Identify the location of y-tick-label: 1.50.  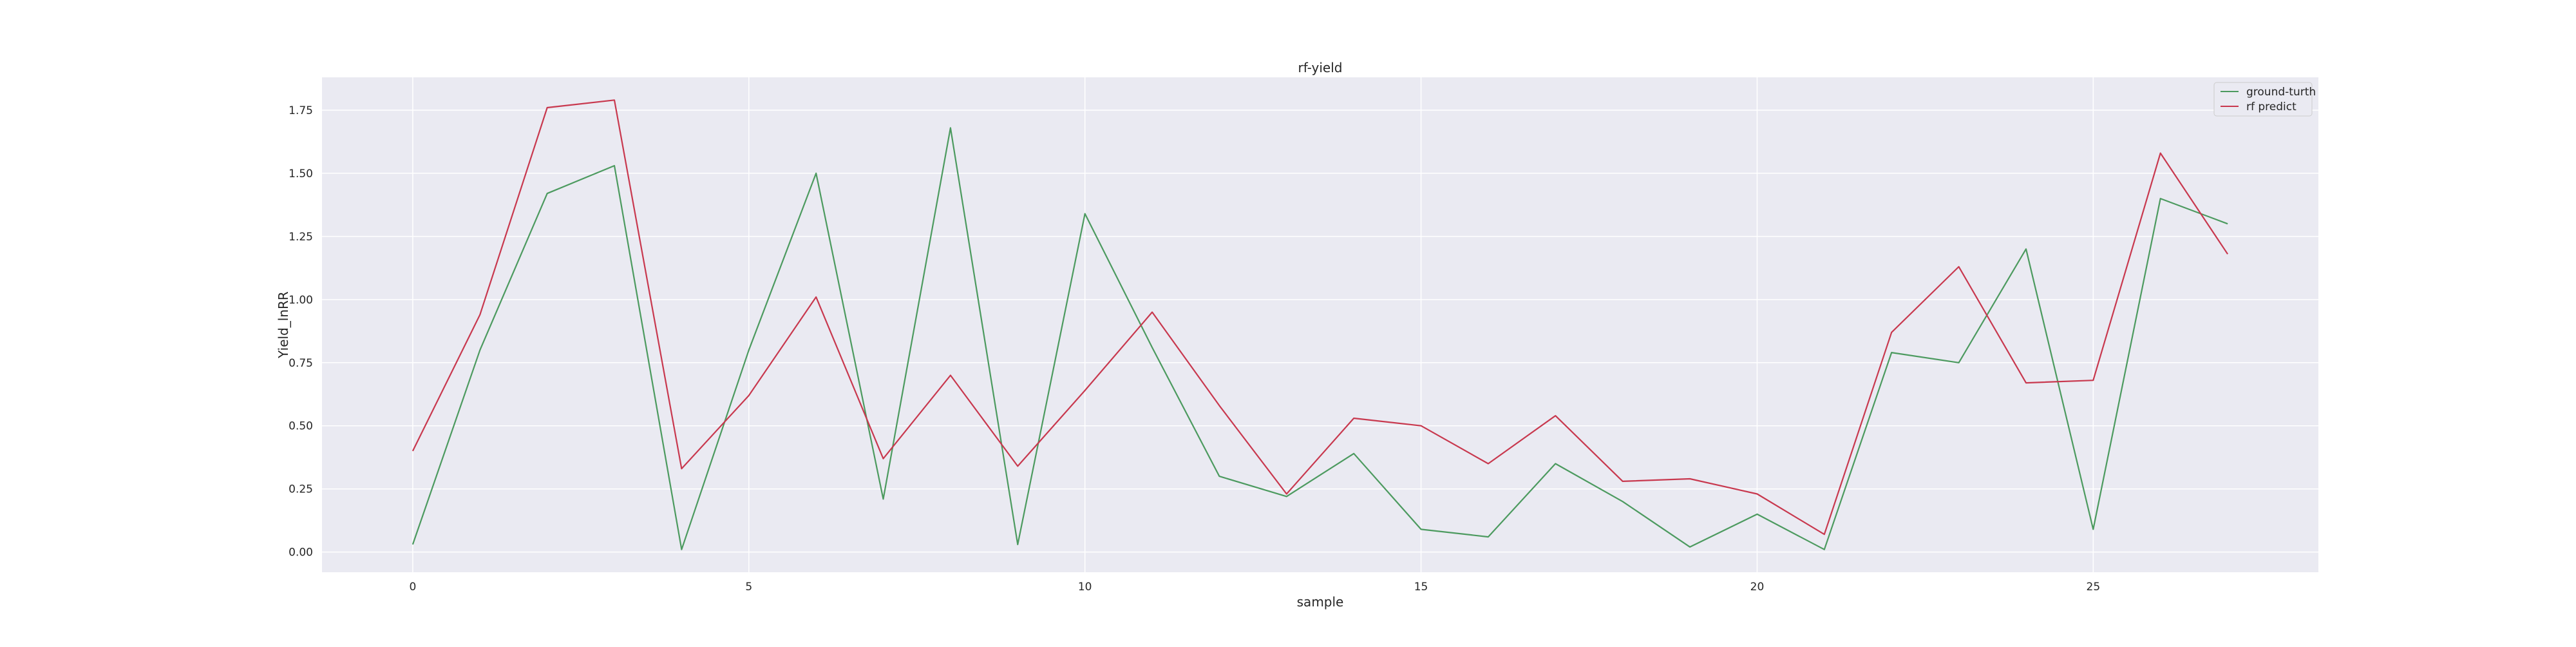
(301, 174).